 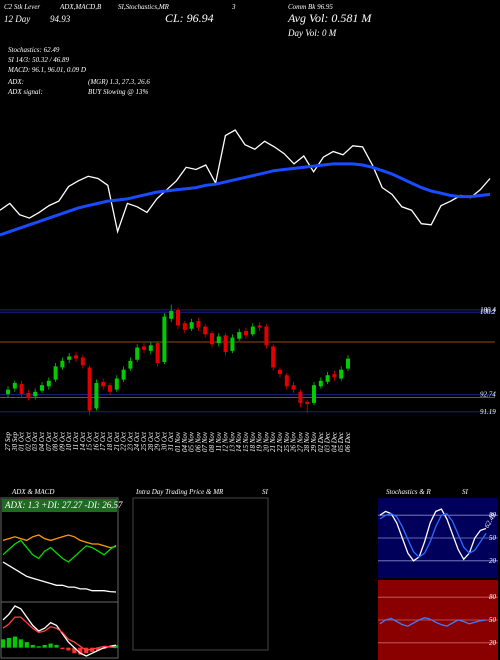 What do you see at coordinates (192, 441) in the screenshot?
I see `x-tick-label: 05 Nov` at bounding box center [192, 441].